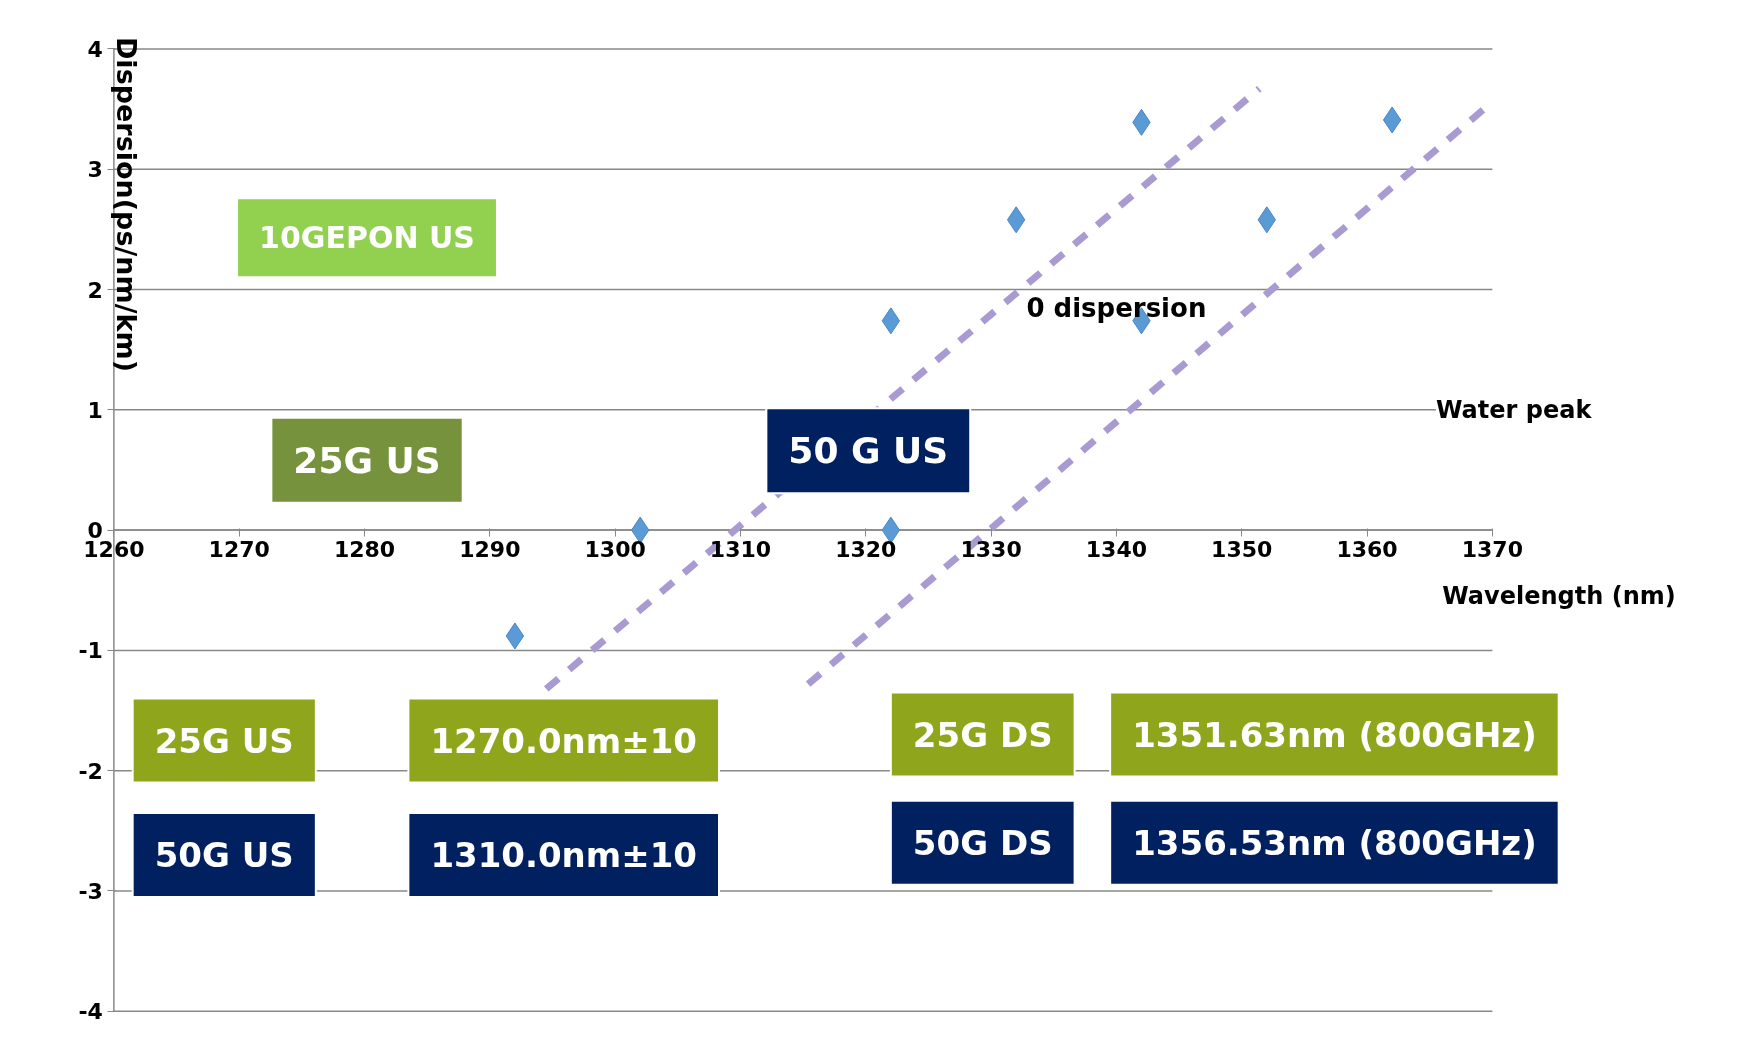  I want to click on x-tick-label: 1340, so click(1116, 550).